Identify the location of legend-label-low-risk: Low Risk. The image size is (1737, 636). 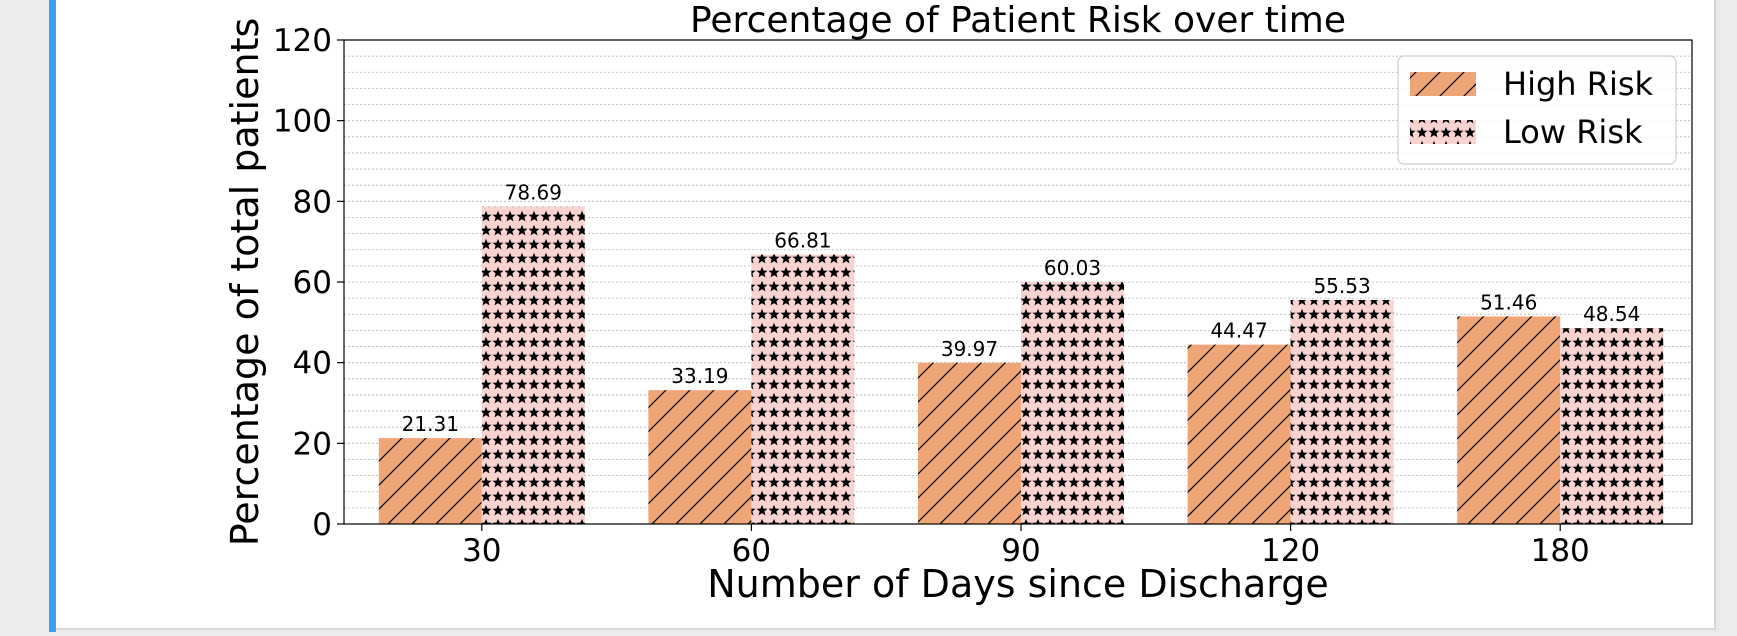
(1573, 132).